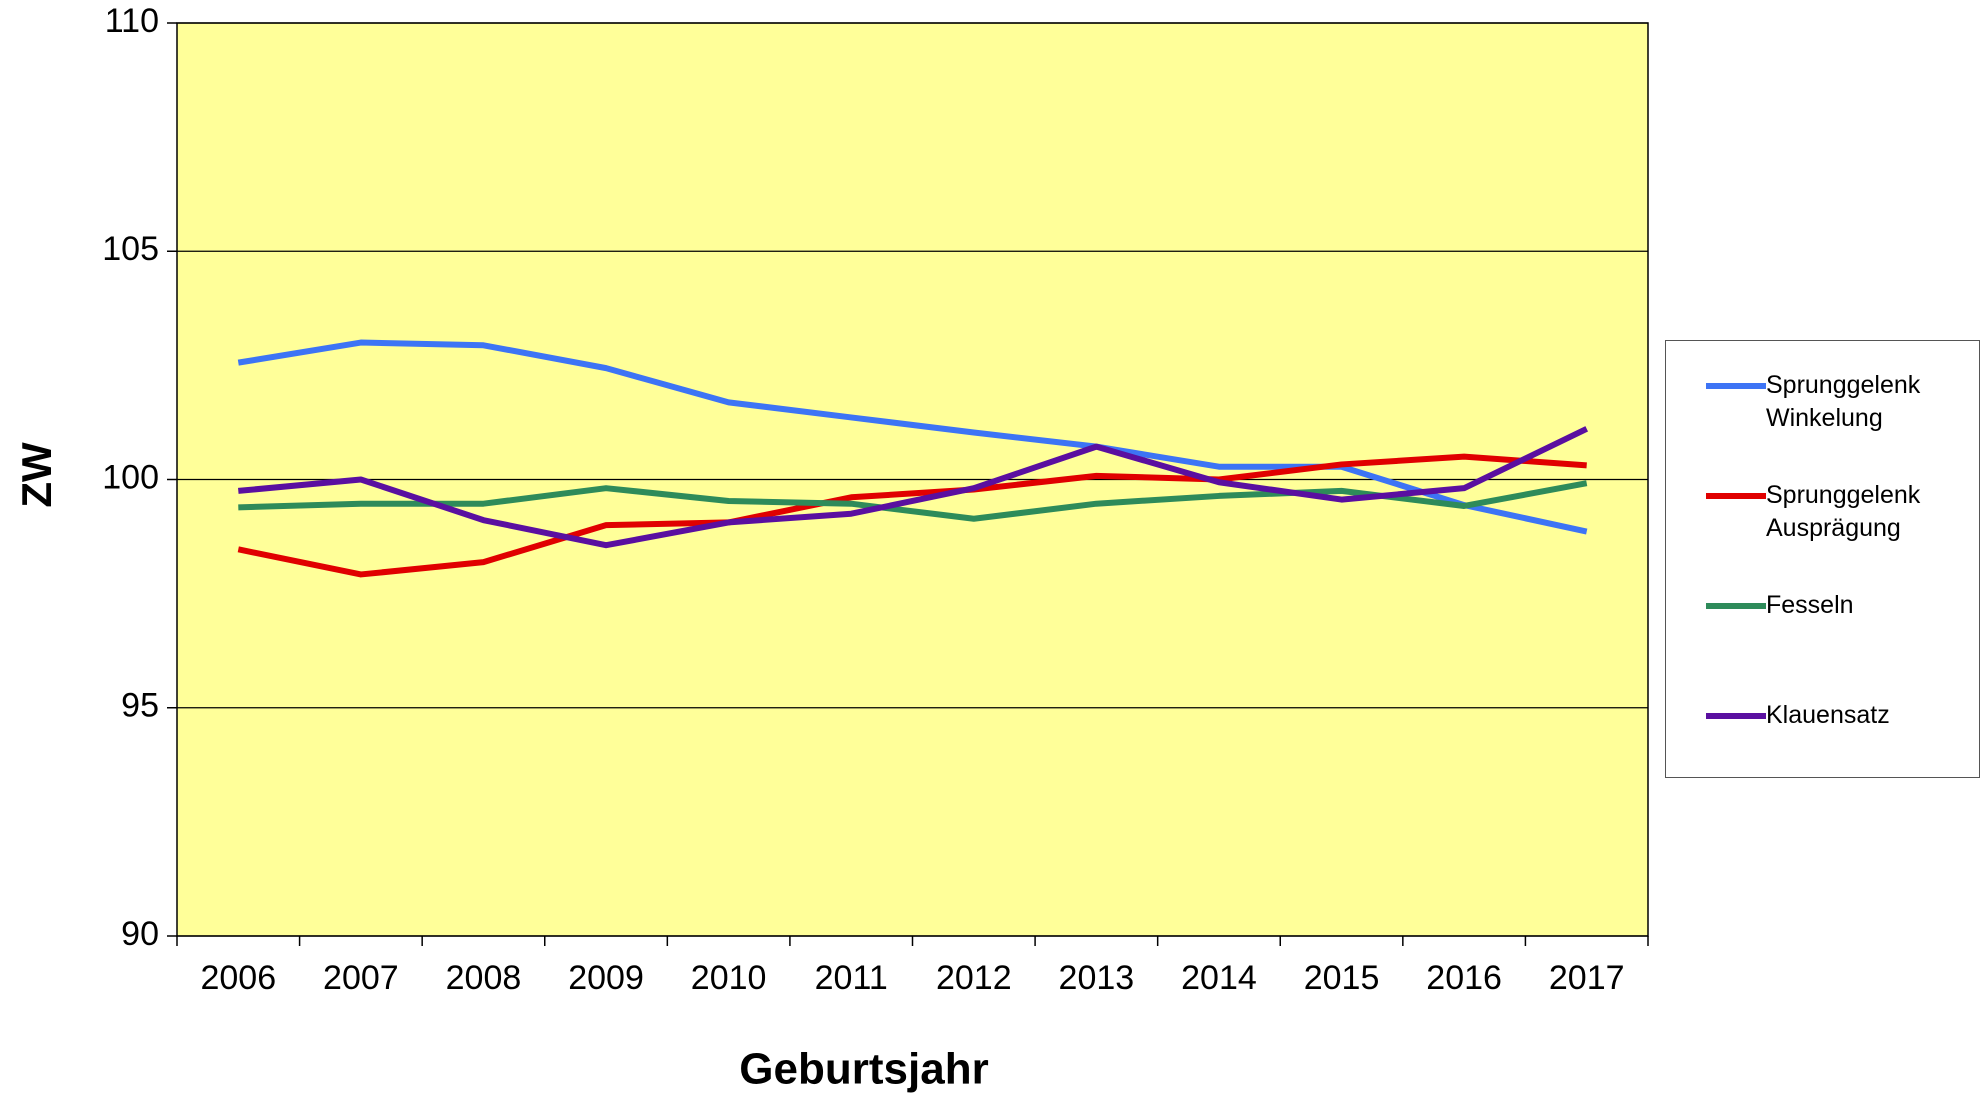 The width and height of the screenshot is (1988, 1101). I want to click on legend-item: Klauensatz, so click(1841, 715).